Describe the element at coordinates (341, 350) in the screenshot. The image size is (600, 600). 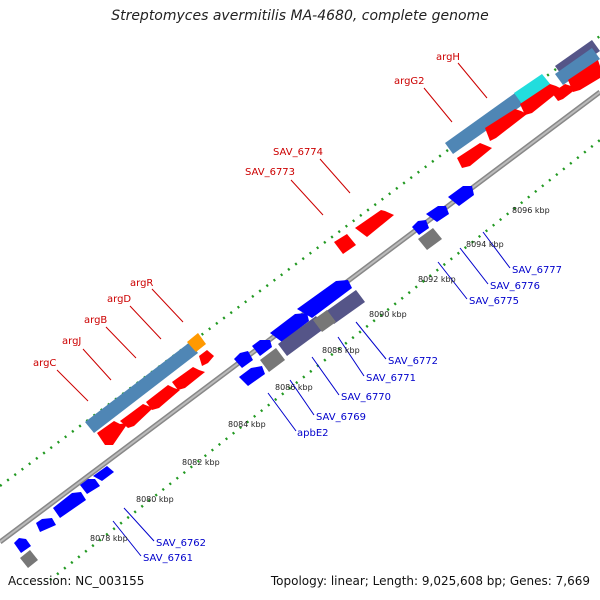
I see `scale-tick-label: 8088 kbp` at that location.